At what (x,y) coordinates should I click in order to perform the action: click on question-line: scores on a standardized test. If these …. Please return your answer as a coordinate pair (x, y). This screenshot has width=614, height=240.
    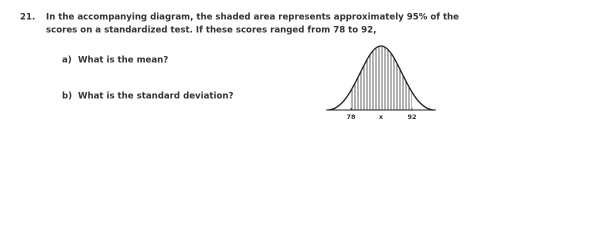
    Looking at the image, I should click on (211, 31).